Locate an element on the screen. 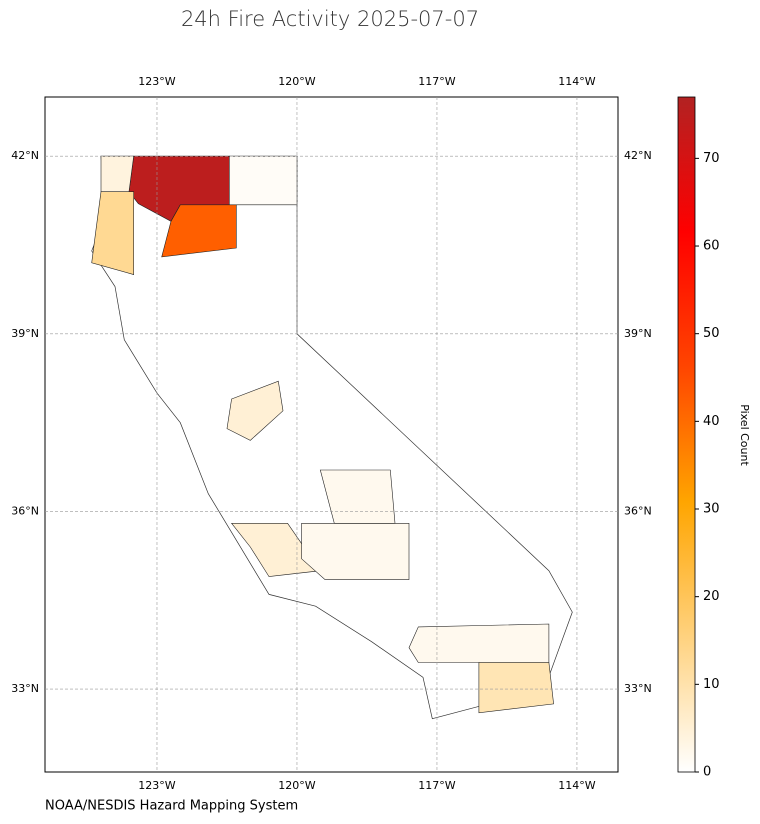 This screenshot has height=824, width=760. colorbar-label: Pixel Count is located at coordinates (744, 435).